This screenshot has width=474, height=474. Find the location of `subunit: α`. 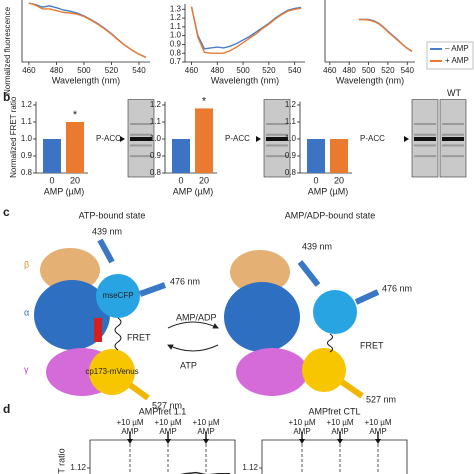

subunit: α is located at coordinates (26, 312).